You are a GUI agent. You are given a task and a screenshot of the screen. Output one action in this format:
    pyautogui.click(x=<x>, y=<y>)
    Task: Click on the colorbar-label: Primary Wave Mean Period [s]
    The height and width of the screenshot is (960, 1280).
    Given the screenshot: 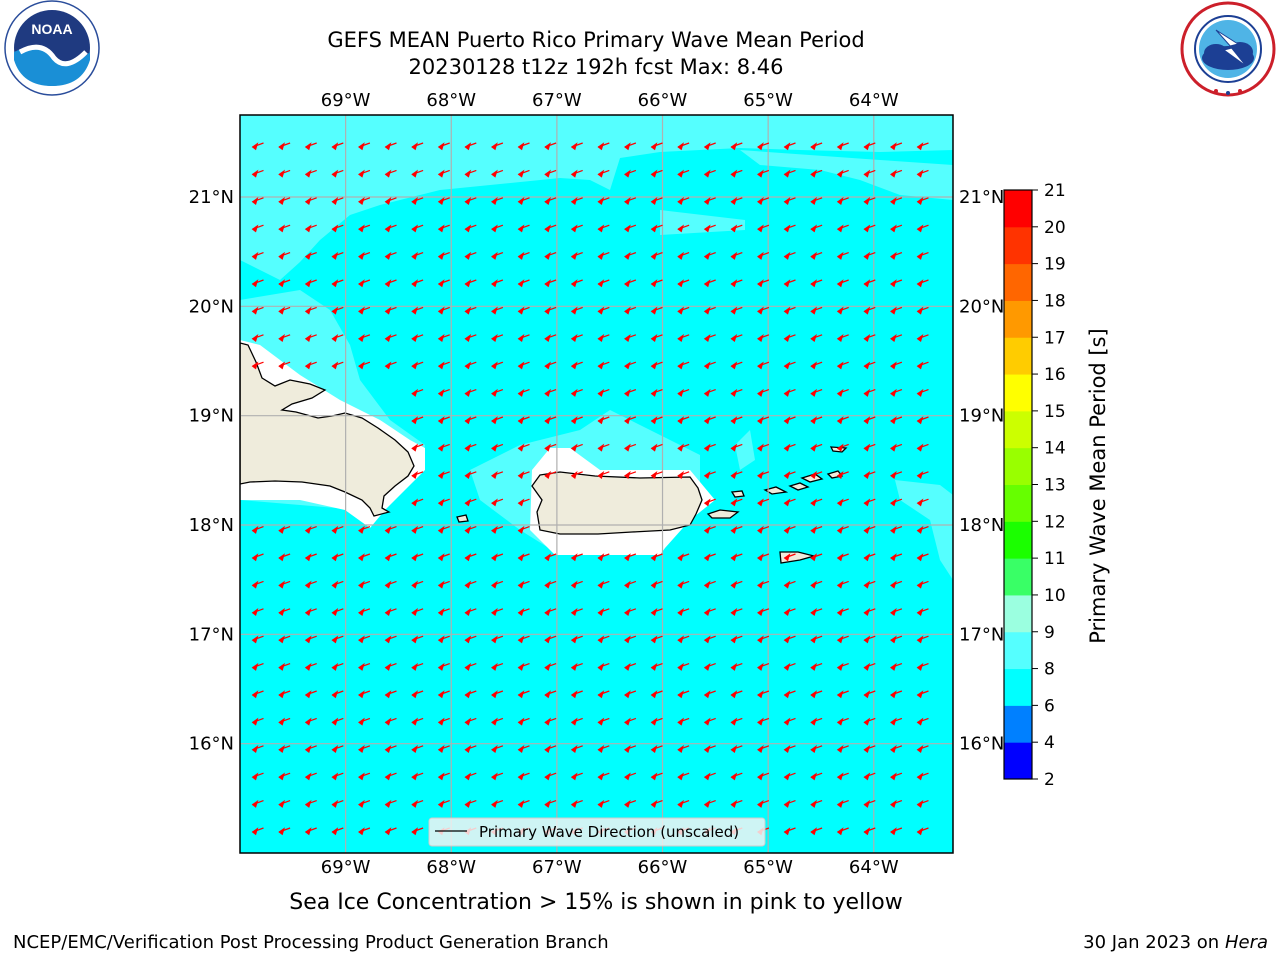 What is the action you would take?
    pyautogui.click(x=1098, y=486)
    